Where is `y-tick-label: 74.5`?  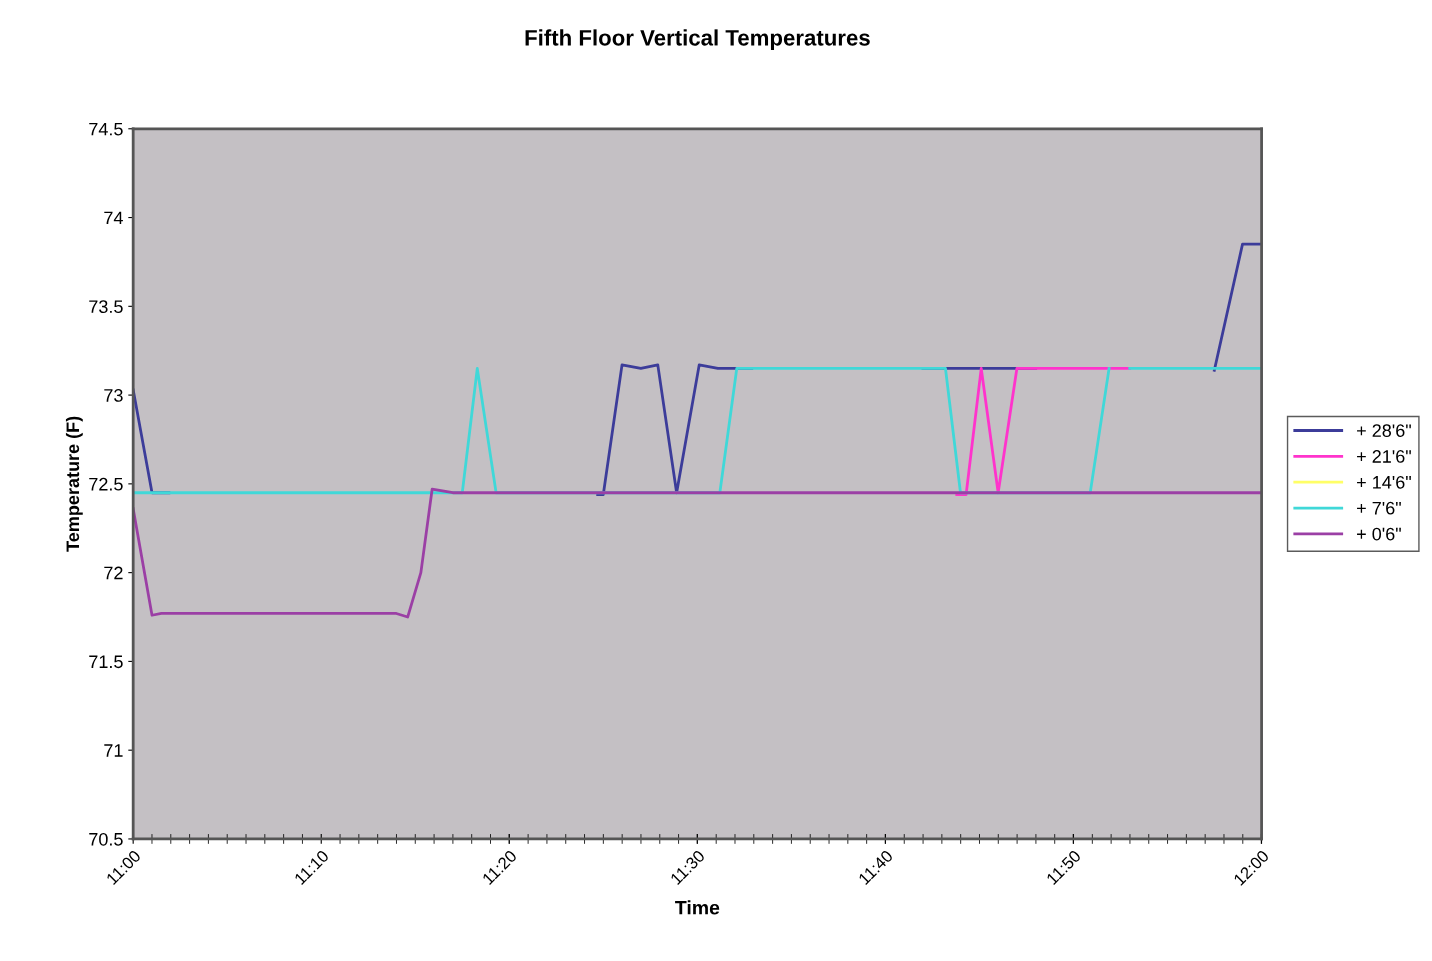
y-tick-label: 74.5 is located at coordinates (106, 129).